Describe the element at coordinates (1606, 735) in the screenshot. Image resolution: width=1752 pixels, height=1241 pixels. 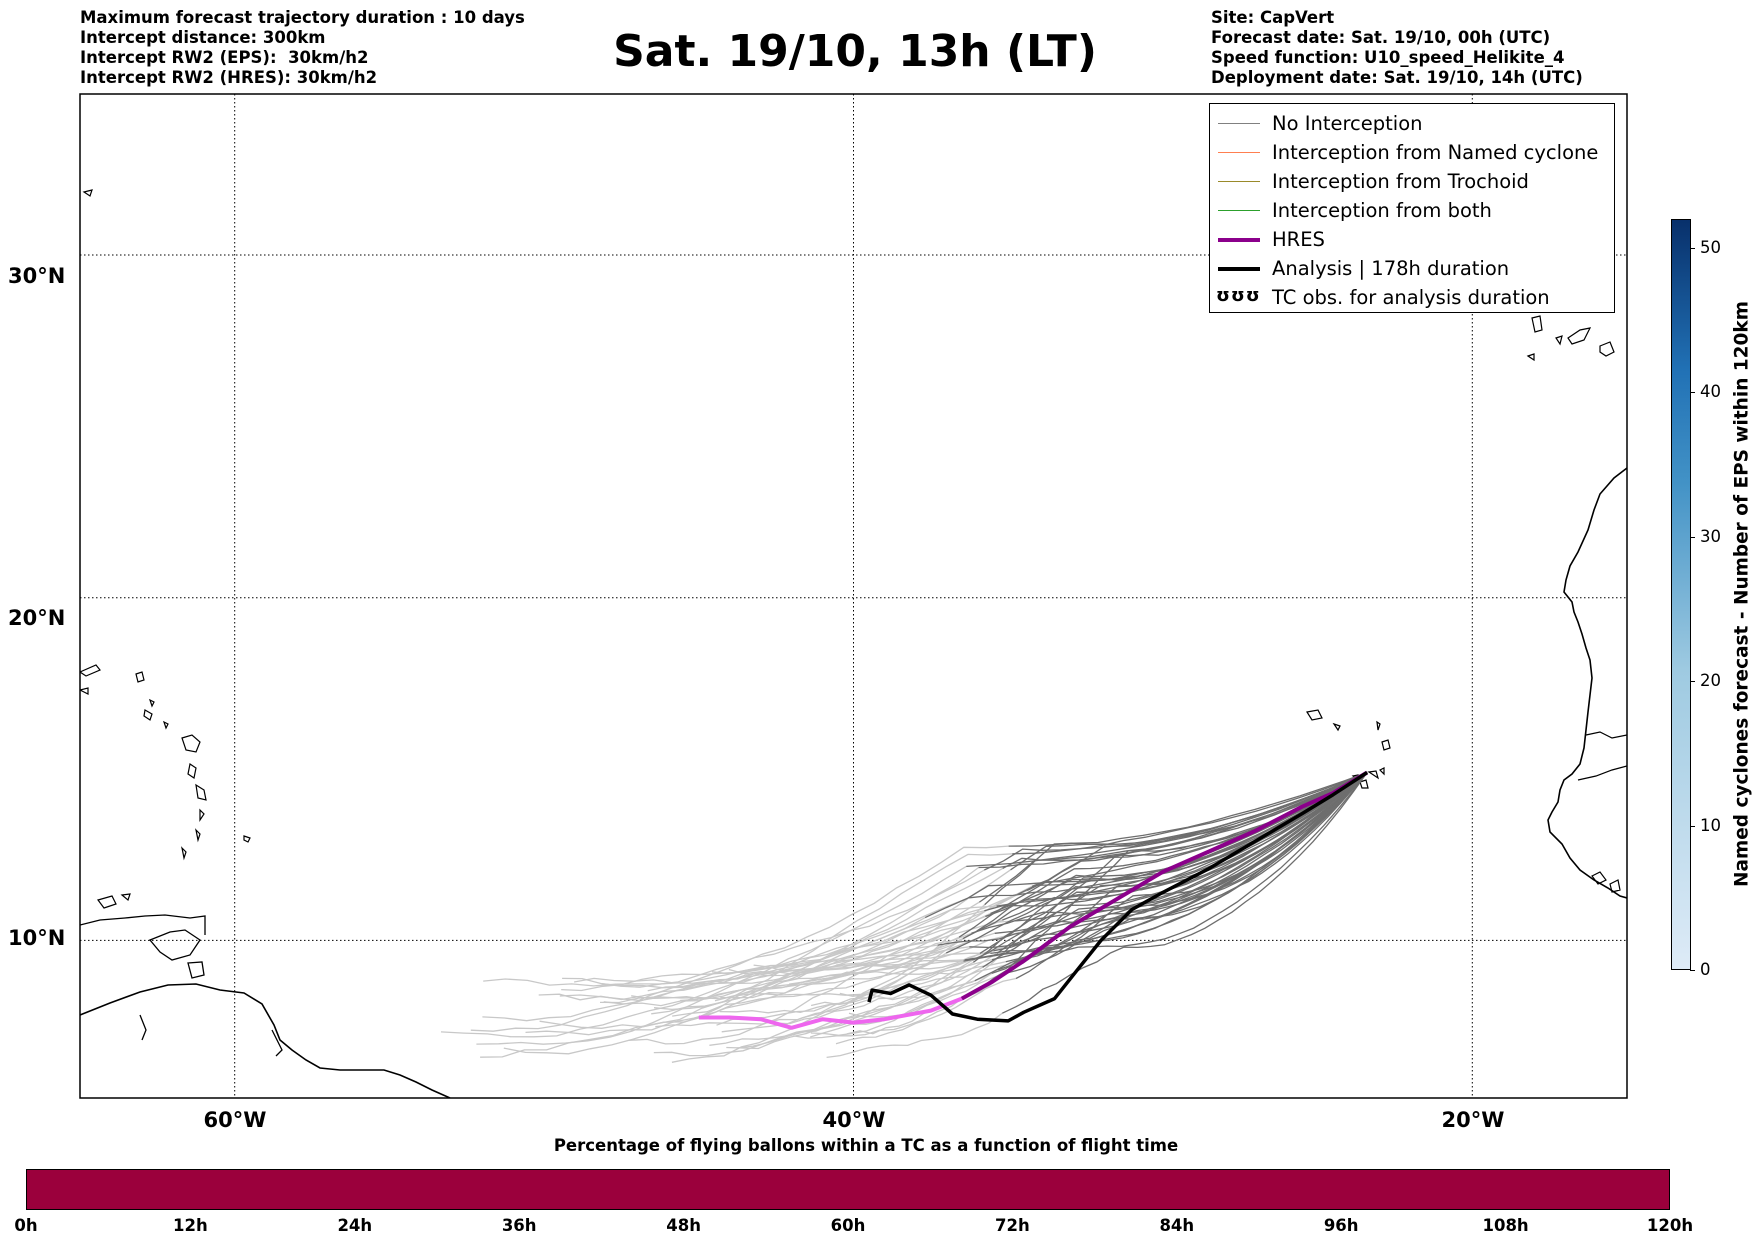
I see `gambia-coast` at that location.